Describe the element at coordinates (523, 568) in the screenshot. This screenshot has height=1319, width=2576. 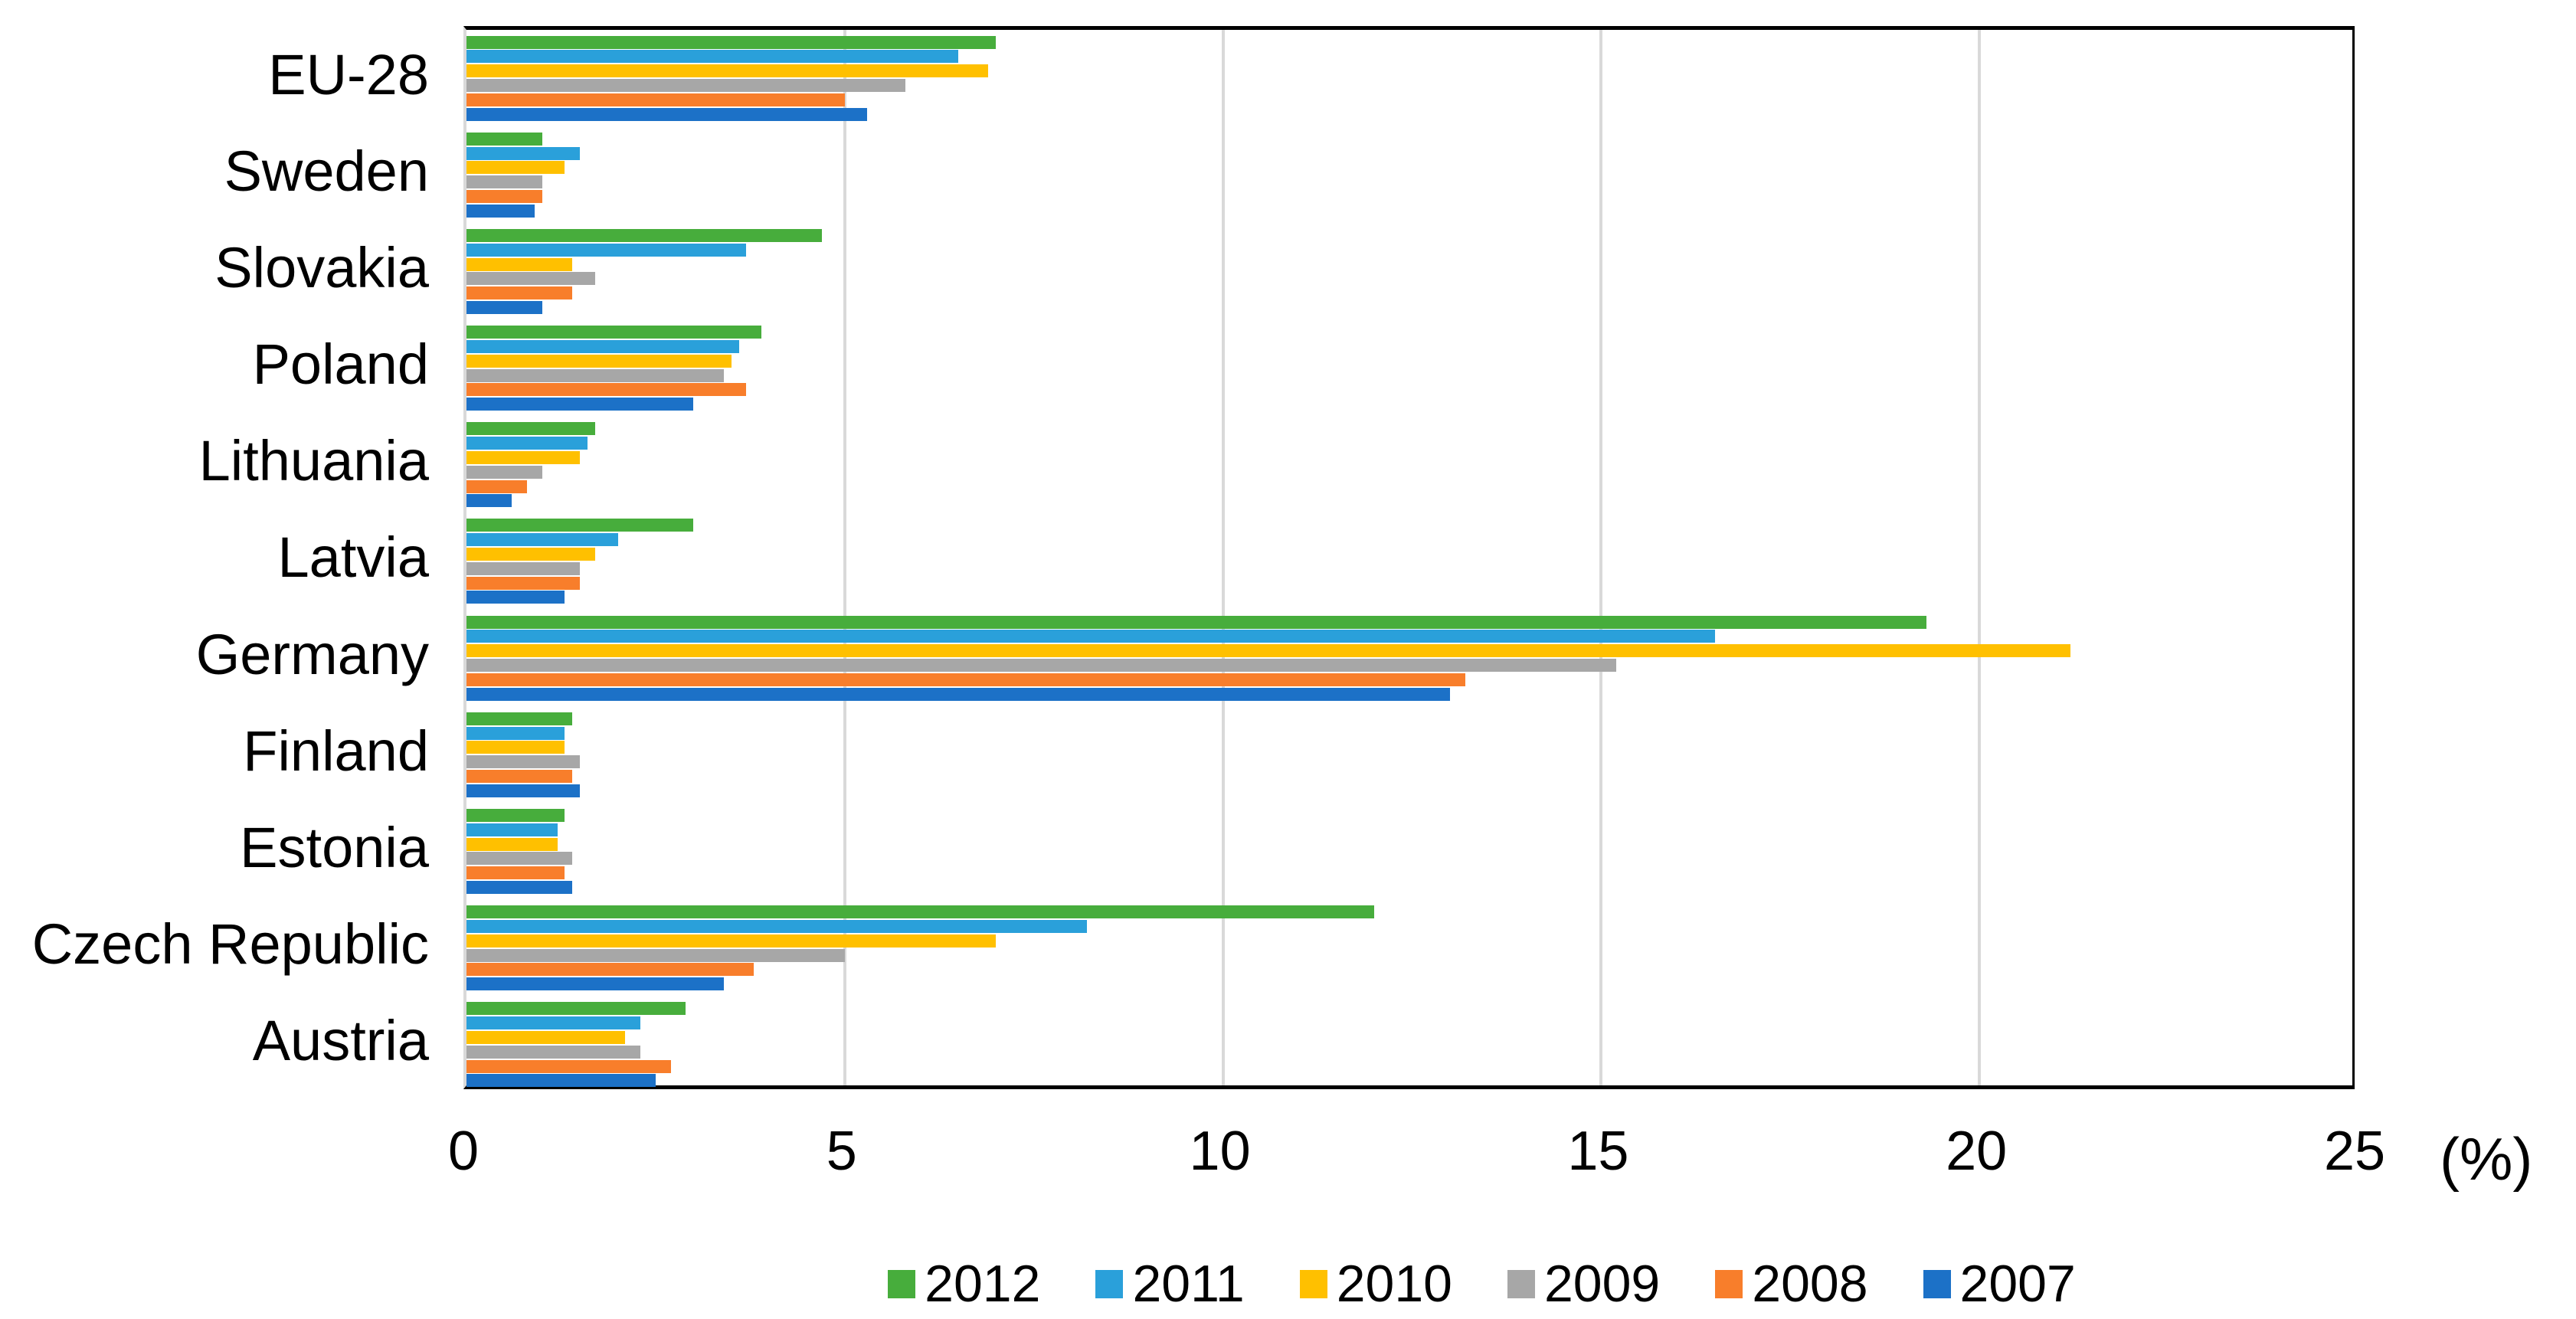
I see `bar-2009-latvia` at that location.